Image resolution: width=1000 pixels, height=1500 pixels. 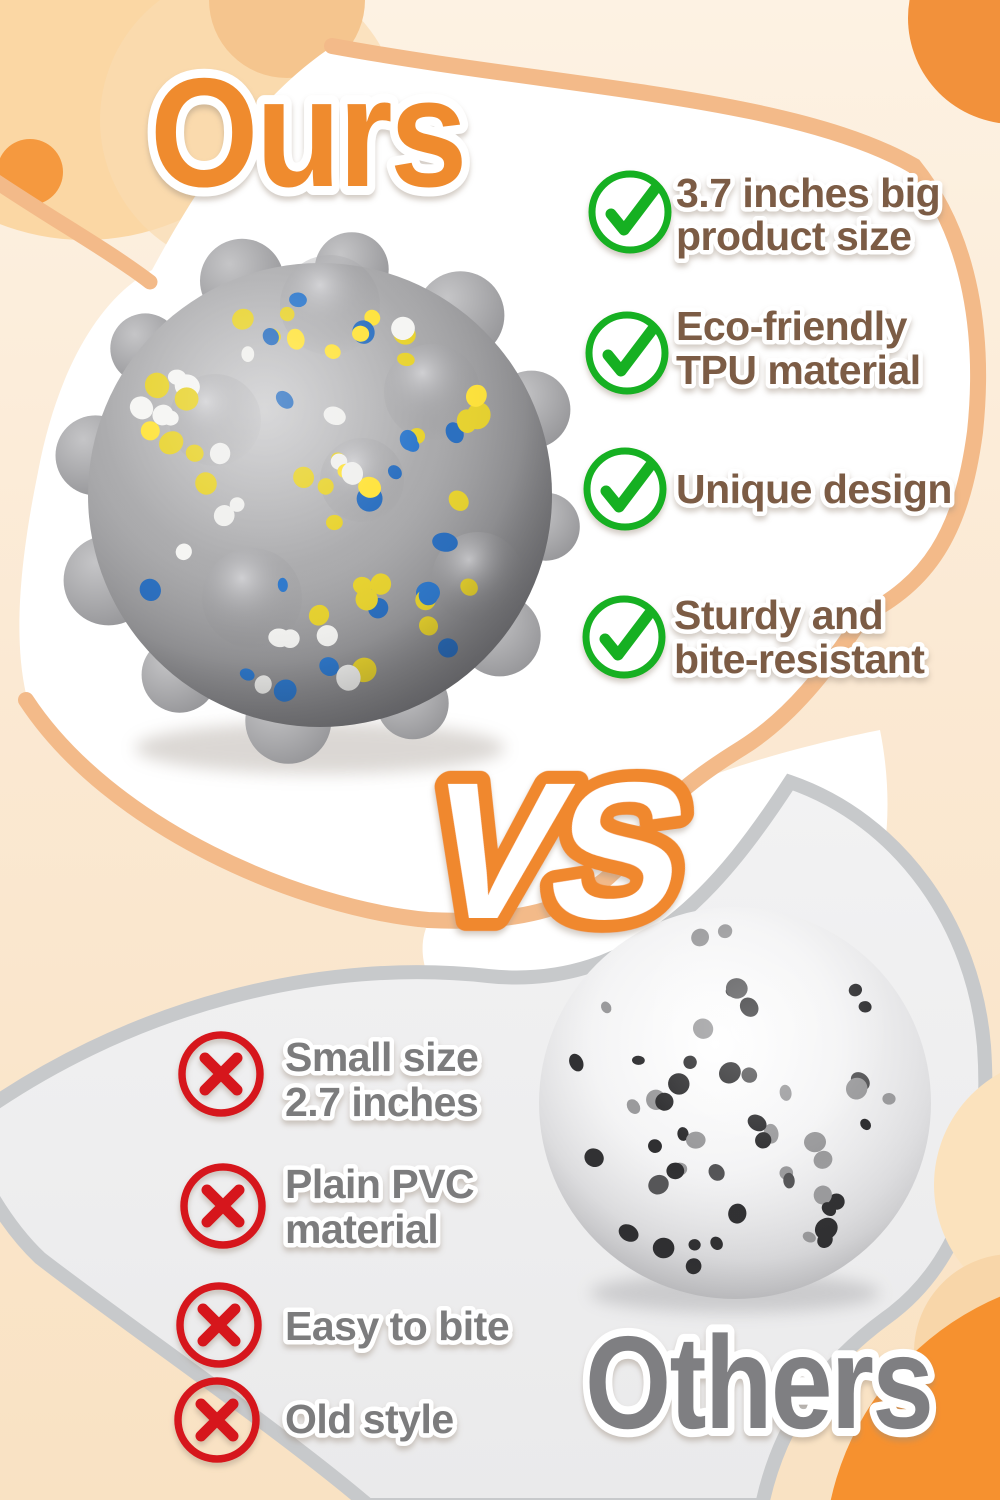 What do you see at coordinates (798, 370) in the screenshot?
I see `feature-line: TPU material` at bounding box center [798, 370].